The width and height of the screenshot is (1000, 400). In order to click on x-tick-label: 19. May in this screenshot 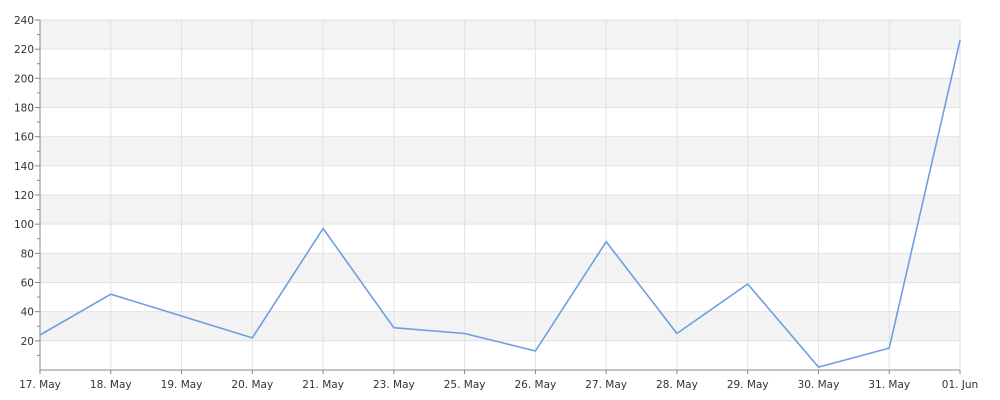, I will do `click(182, 385)`.